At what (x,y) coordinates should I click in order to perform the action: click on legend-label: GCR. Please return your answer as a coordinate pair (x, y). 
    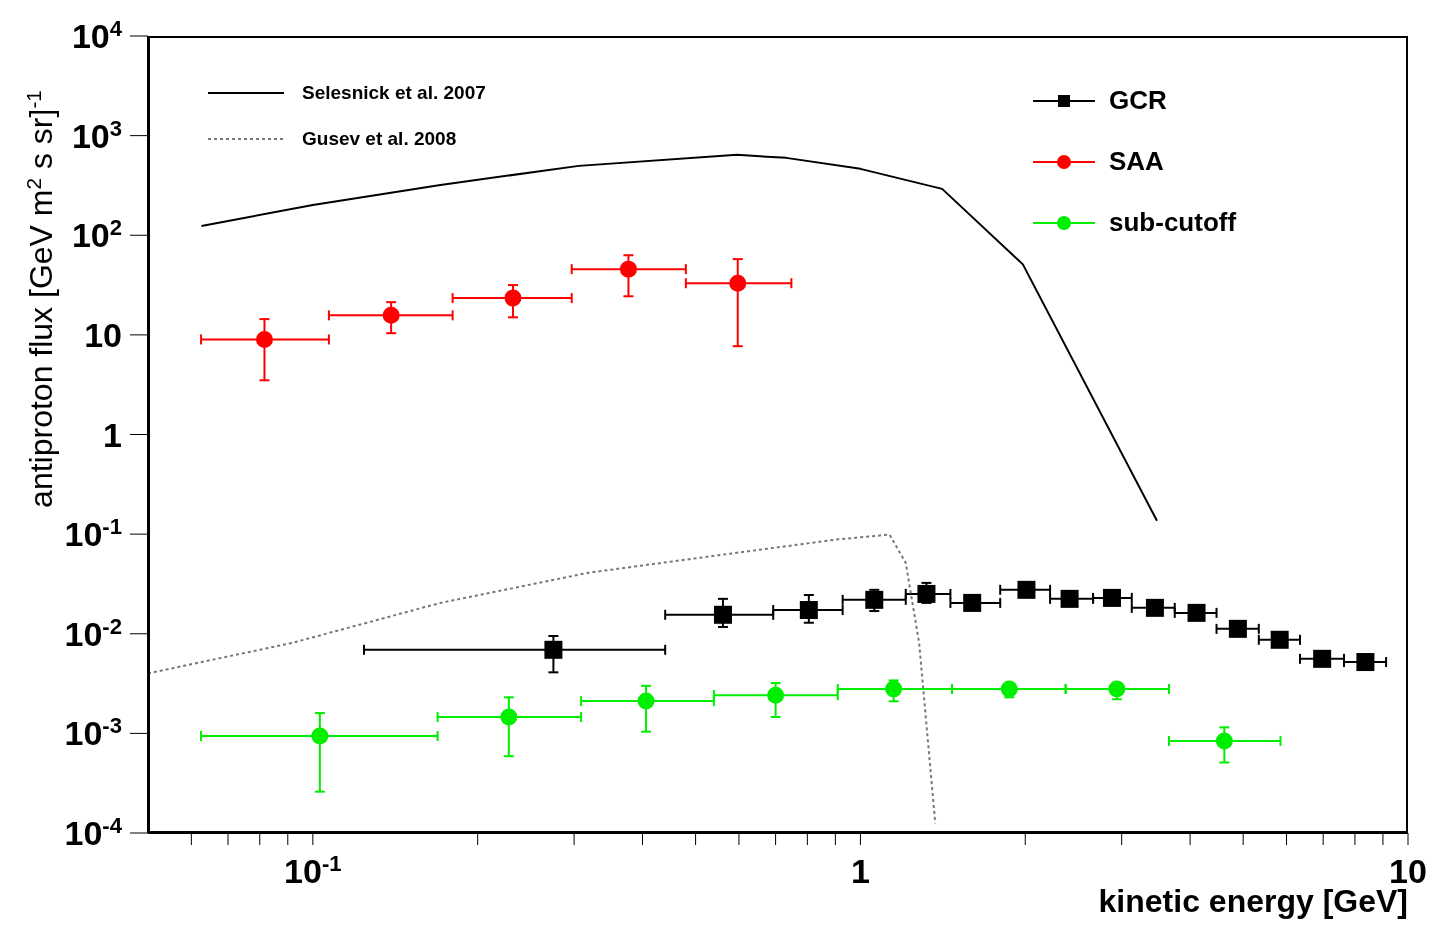
    Looking at the image, I should click on (1138, 100).